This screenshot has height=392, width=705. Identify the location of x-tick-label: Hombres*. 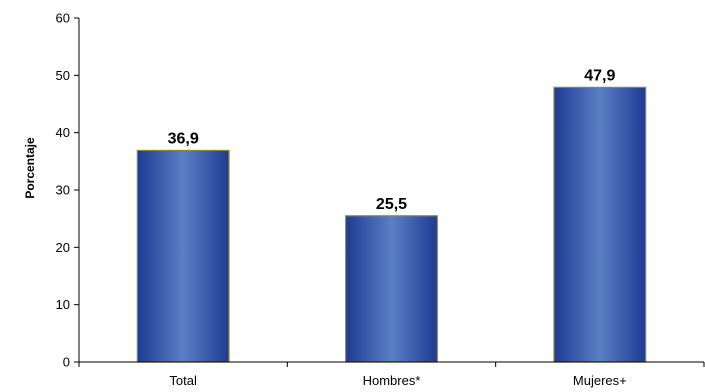
(392, 380).